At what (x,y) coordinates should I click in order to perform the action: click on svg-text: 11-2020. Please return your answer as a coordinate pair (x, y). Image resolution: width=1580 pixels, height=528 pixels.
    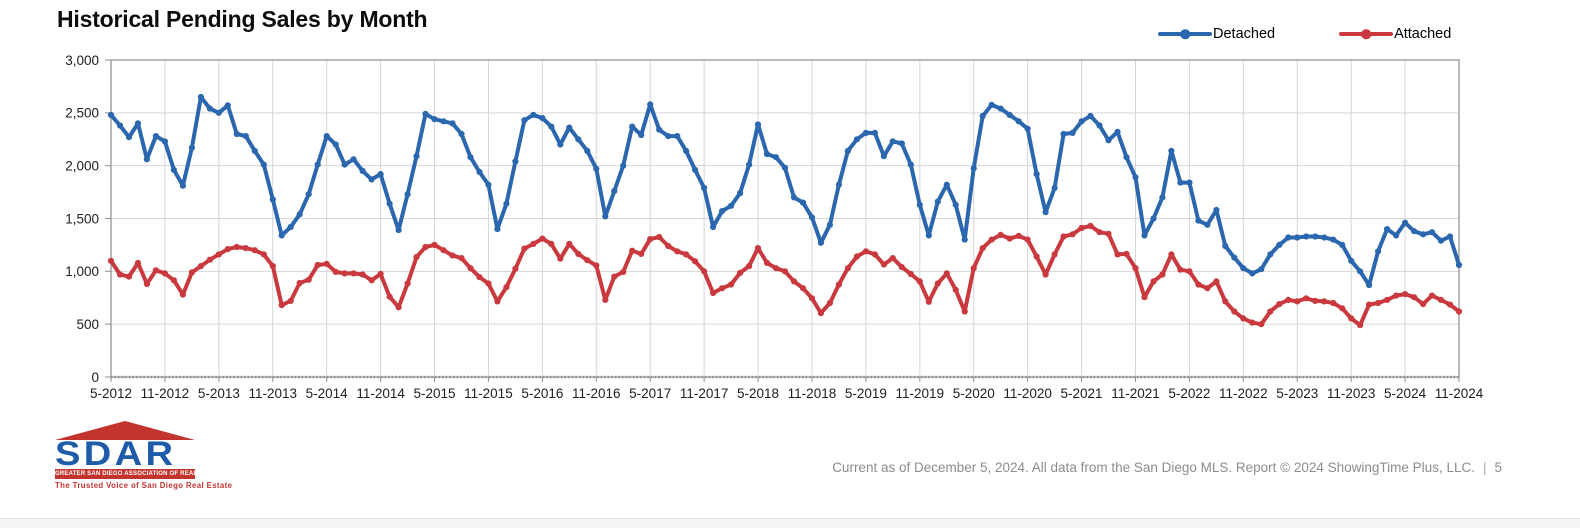
    Looking at the image, I should click on (1027, 393).